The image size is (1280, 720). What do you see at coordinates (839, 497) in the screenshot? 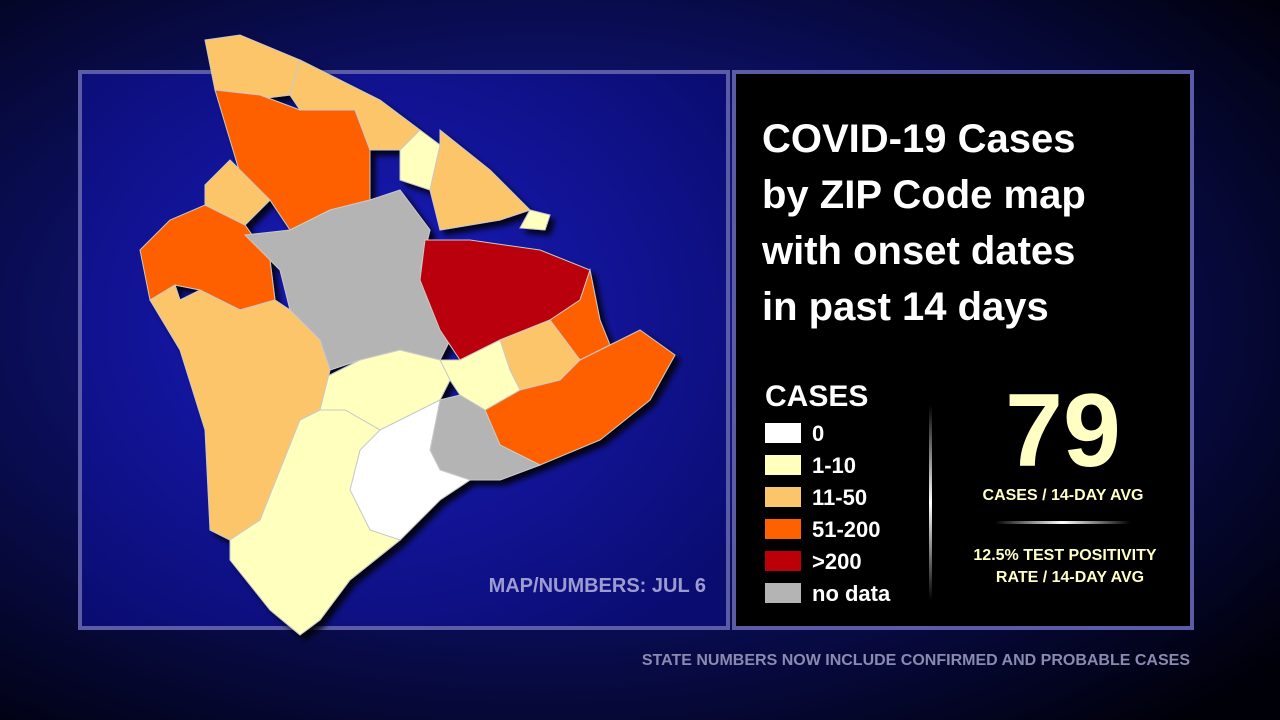
I see `legend-label: 11-50` at bounding box center [839, 497].